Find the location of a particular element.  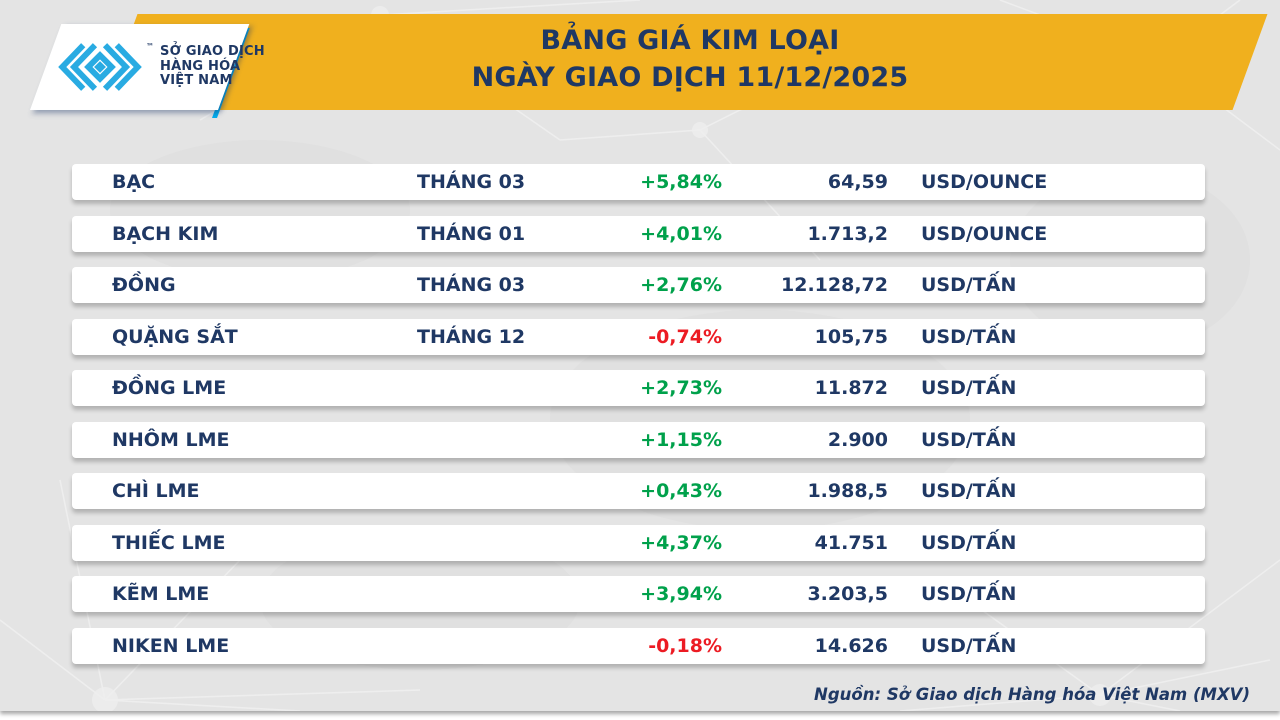

table-row: KẼM LME +3,94% 3.203,5 USD/TẤN is located at coordinates (638, 594).